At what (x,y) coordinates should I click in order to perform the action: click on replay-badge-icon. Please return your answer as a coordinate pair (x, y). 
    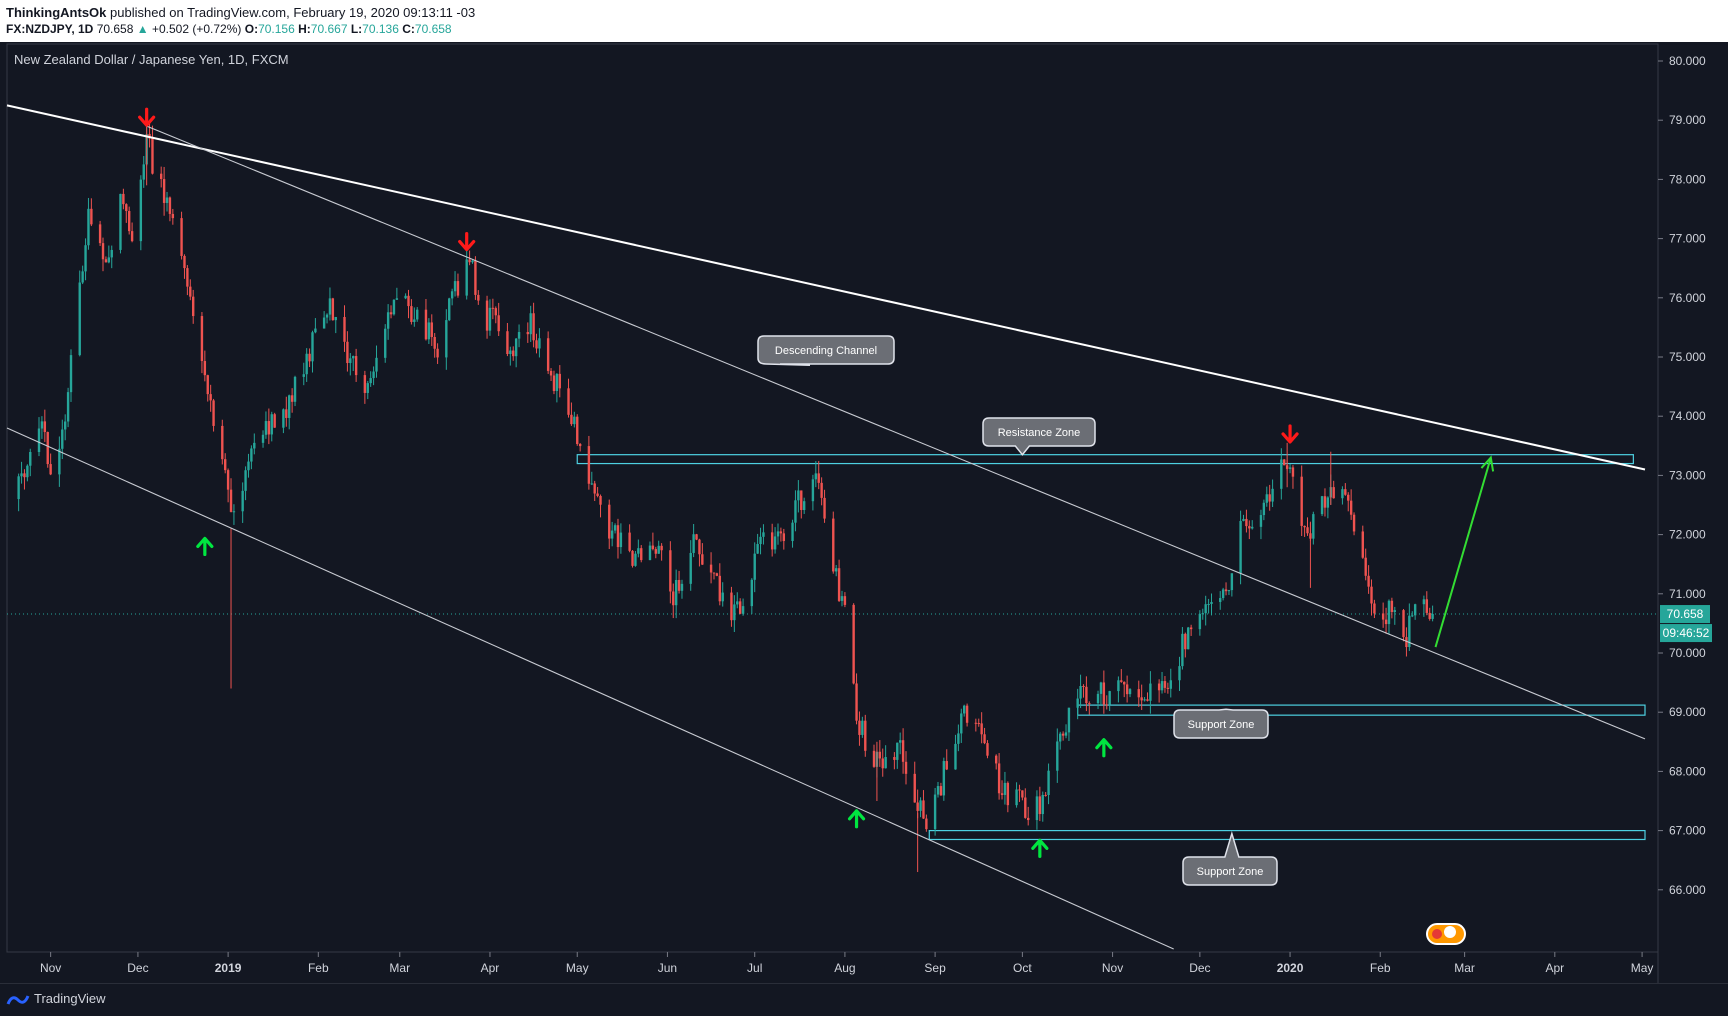
    Looking at the image, I should click on (1446, 934).